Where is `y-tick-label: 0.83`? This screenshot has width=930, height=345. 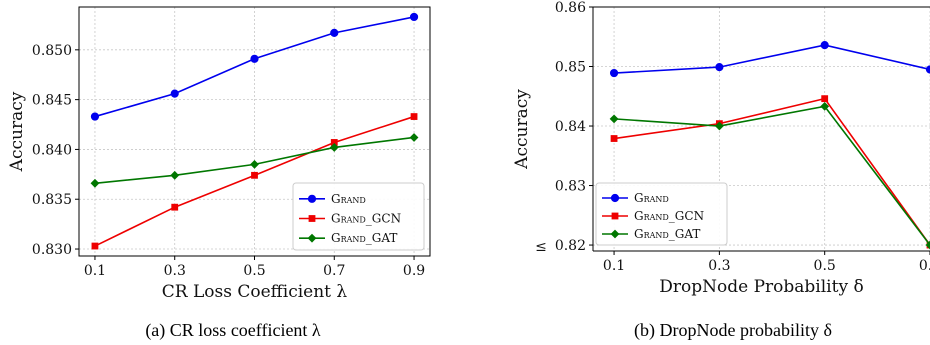 y-tick-label: 0.83 is located at coordinates (570, 187).